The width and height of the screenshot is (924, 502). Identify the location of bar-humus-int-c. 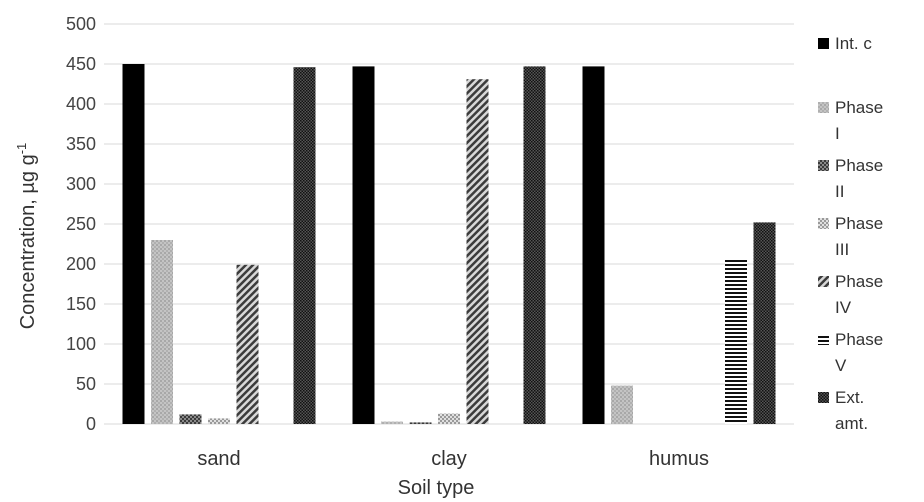
(593, 245).